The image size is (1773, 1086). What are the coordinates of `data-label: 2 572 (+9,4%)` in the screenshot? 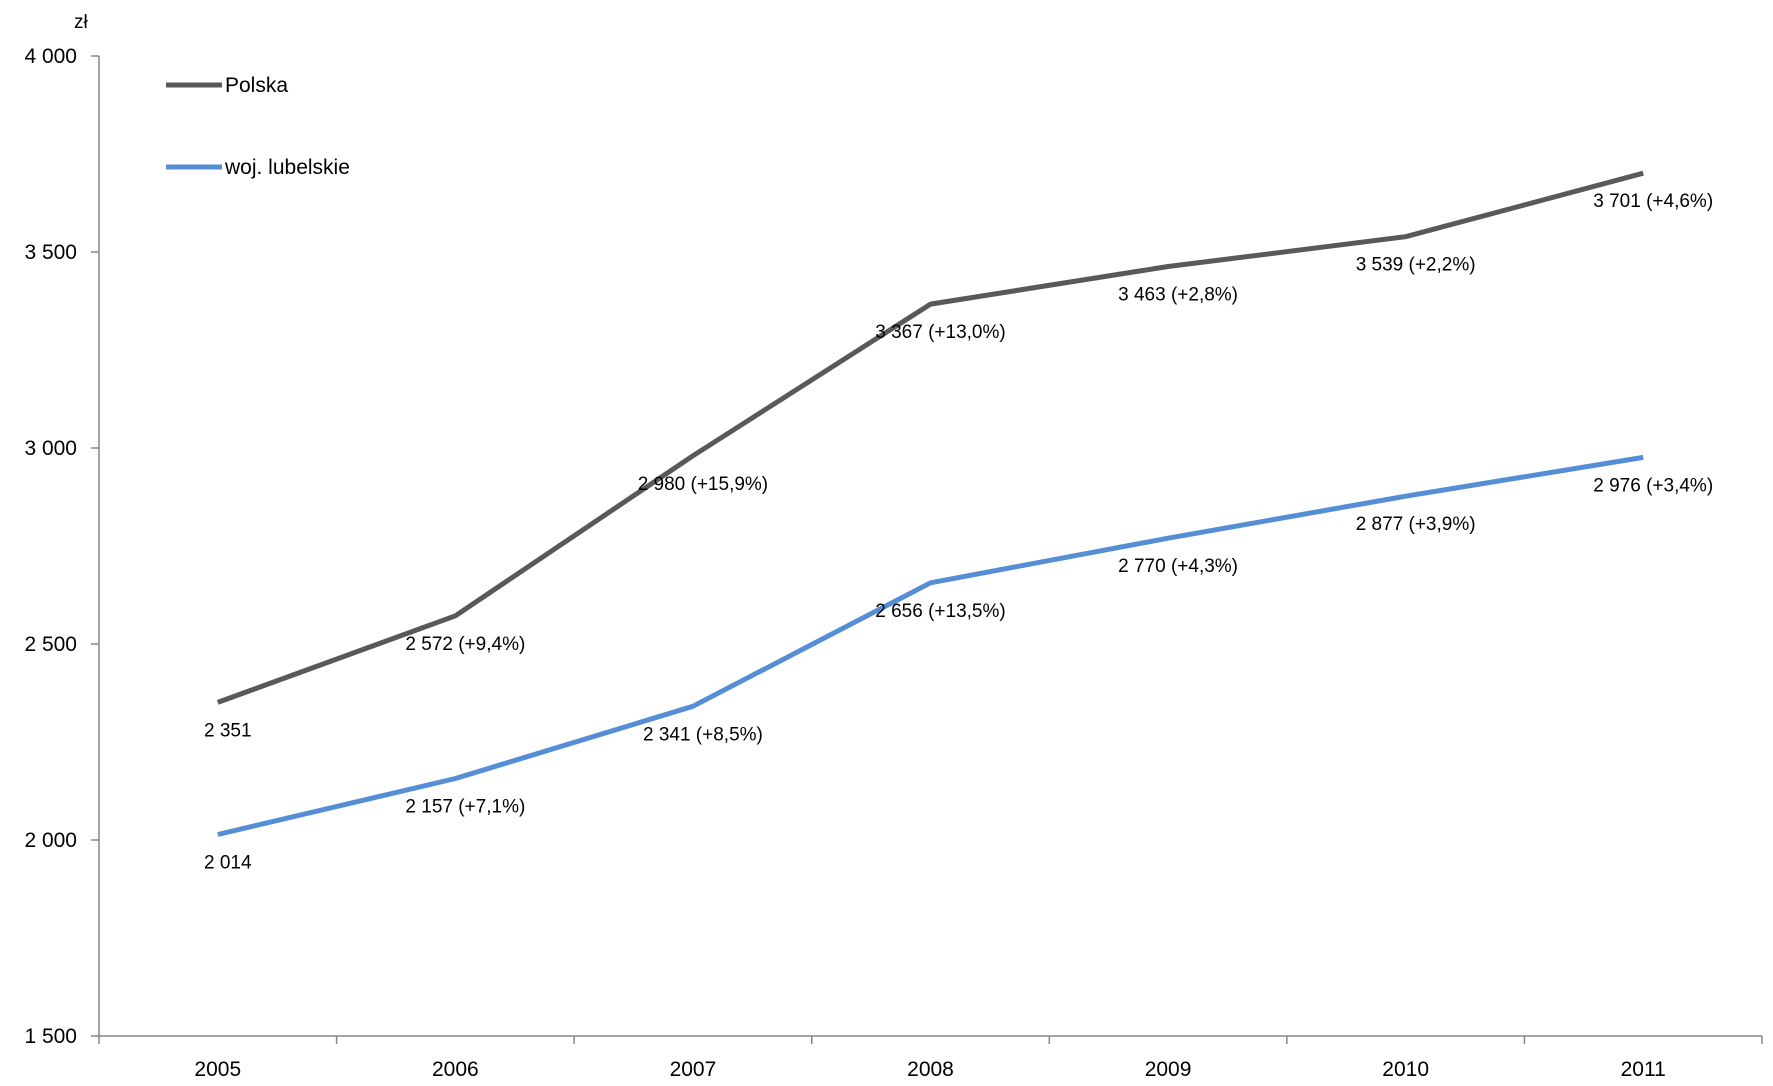 It's located at (465, 644).